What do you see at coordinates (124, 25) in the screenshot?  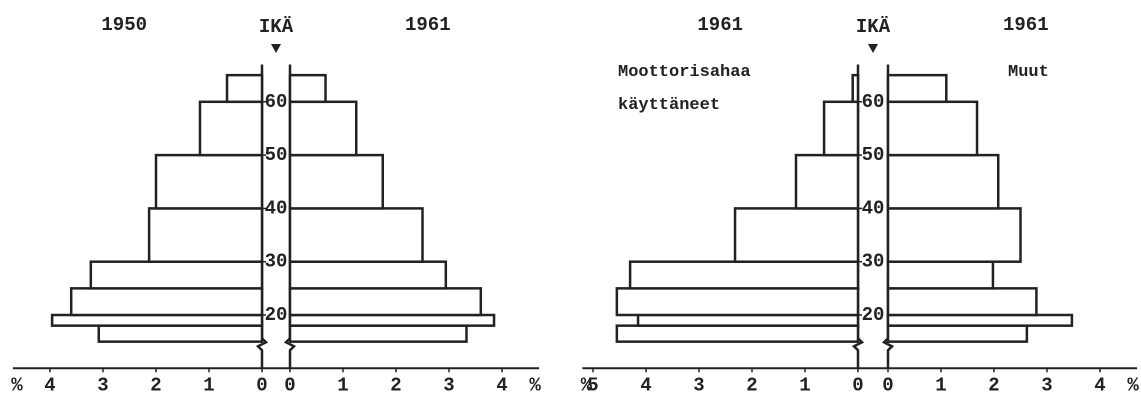 I see `series-title: 1950` at bounding box center [124, 25].